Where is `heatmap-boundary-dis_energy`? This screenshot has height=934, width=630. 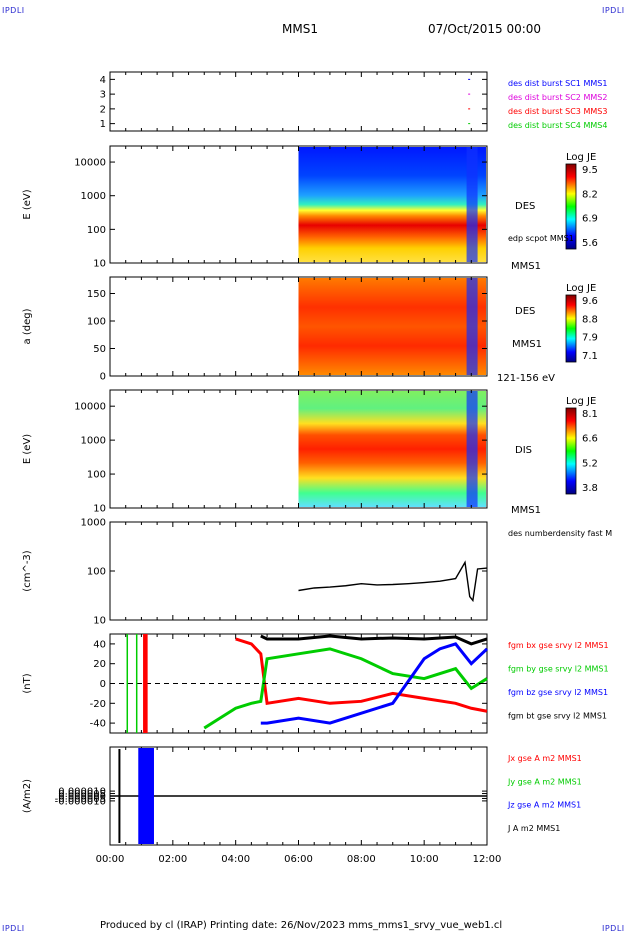 heatmap-boundary-dis_energy is located at coordinates (472, 449).